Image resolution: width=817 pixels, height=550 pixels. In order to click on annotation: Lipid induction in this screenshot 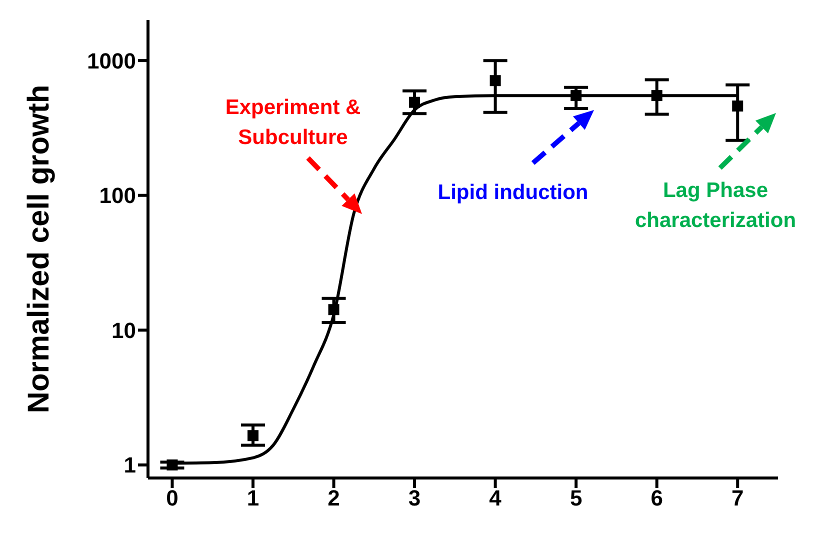, I will do `click(513, 193)`.